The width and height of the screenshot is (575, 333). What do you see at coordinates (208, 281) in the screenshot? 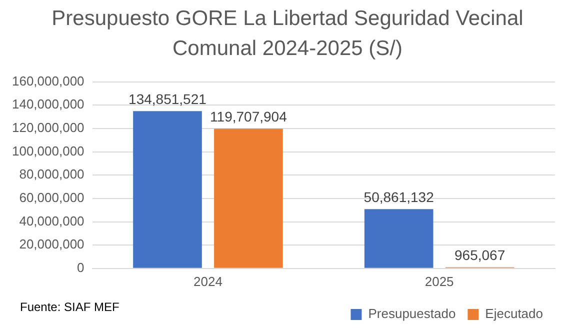
I see `x-tick-label: 2024` at bounding box center [208, 281].